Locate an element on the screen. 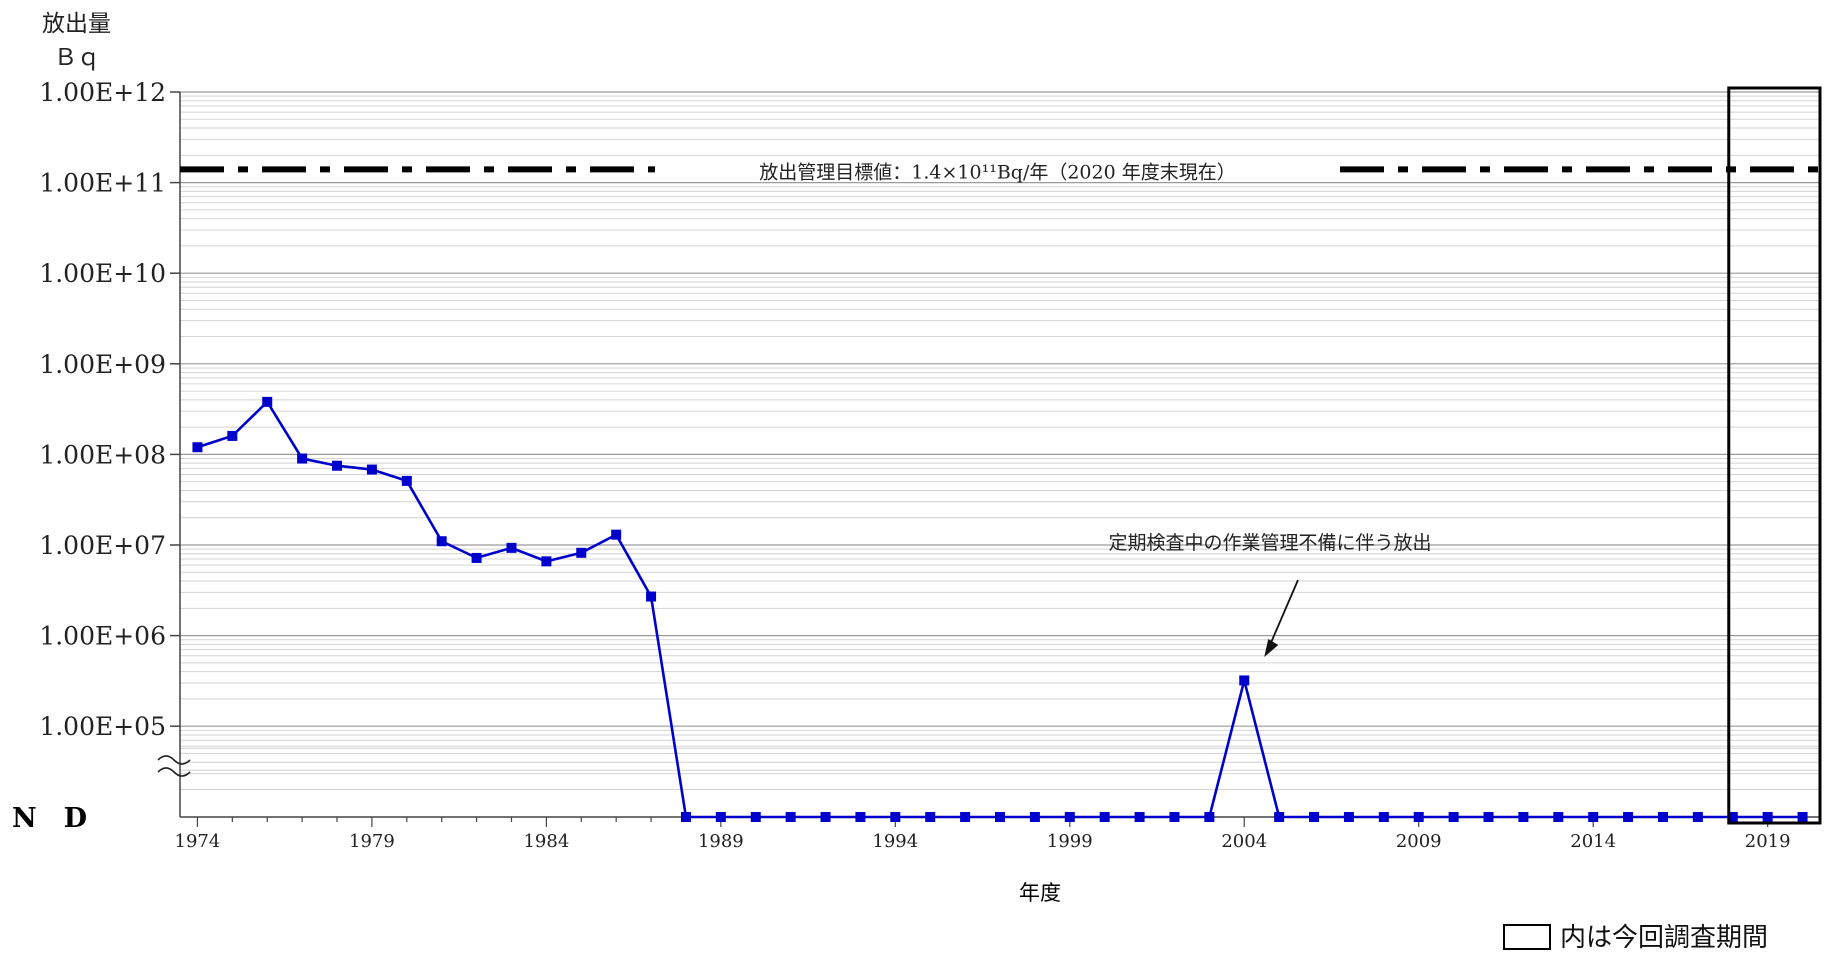  x-tick-label: 1989 is located at coordinates (721, 841).